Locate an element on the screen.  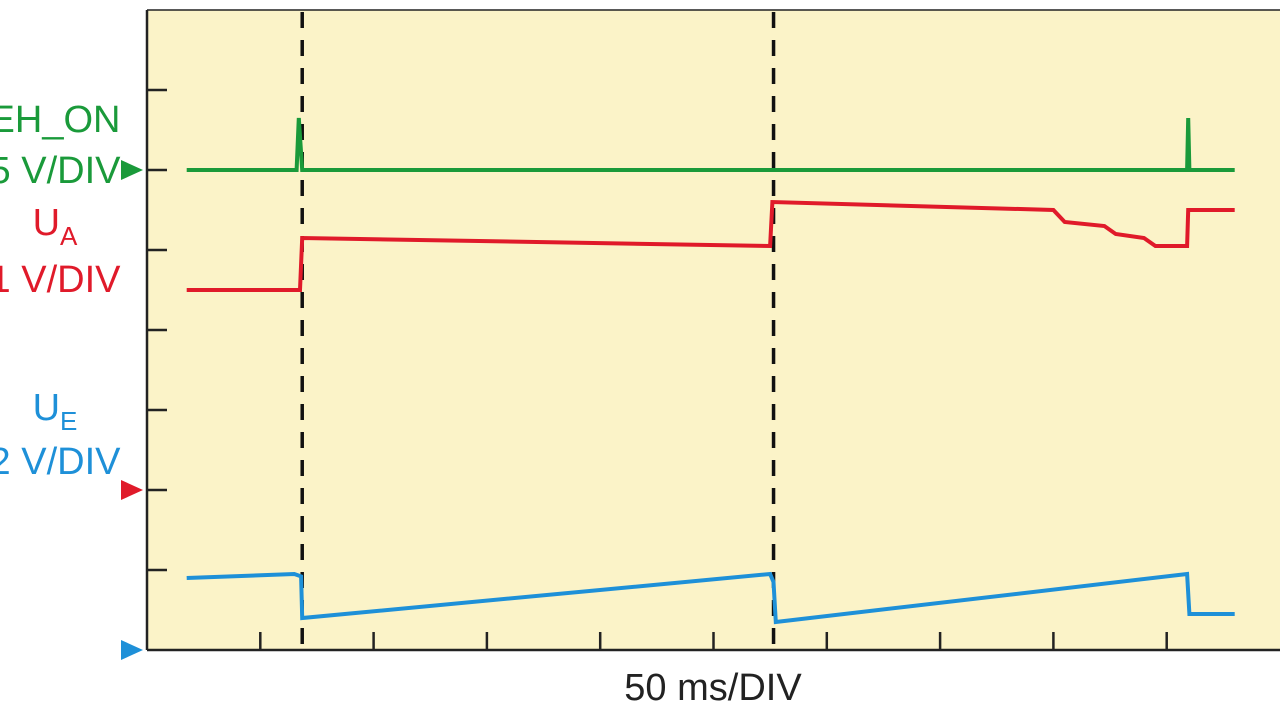
ua-label: UA is located at coordinates (55, 226).